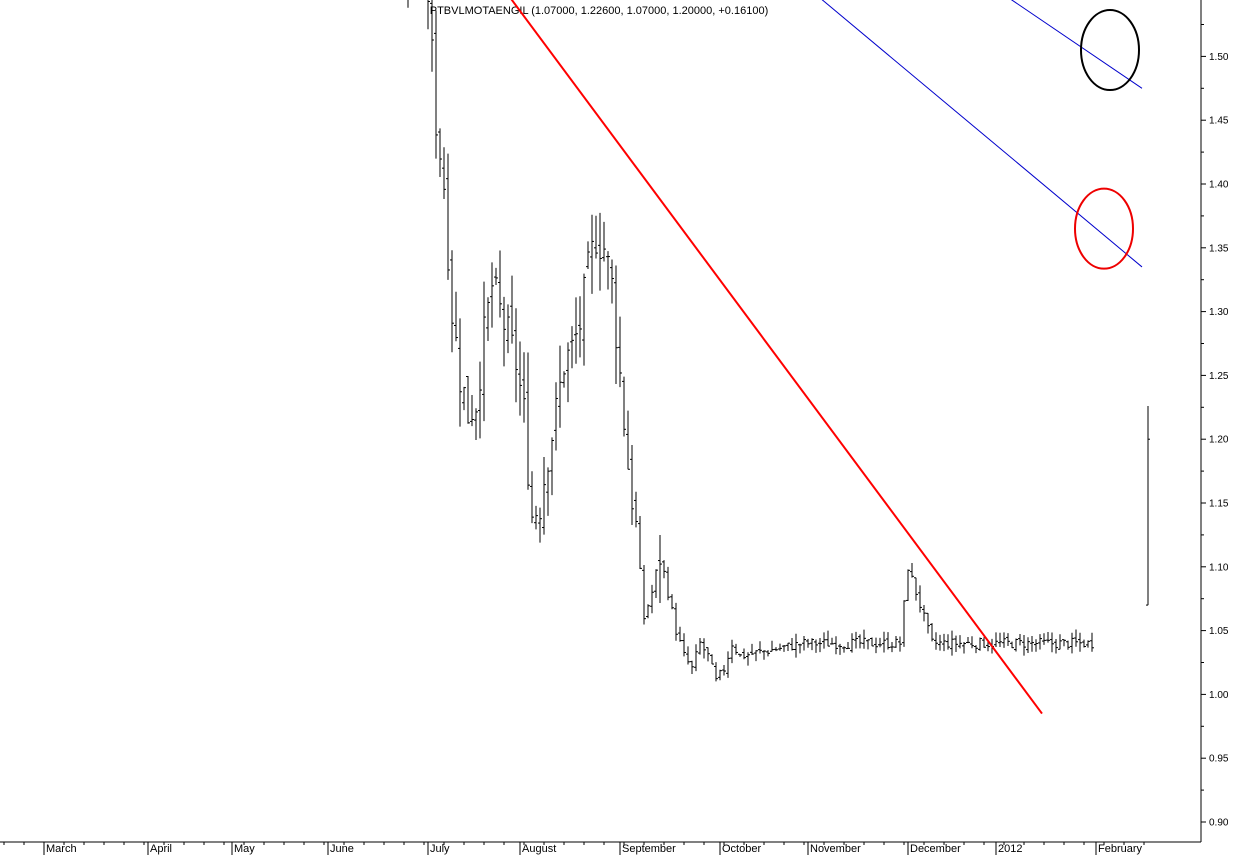  Describe the element at coordinates (982, 134) in the screenshot. I see `blue-fan-line` at that location.